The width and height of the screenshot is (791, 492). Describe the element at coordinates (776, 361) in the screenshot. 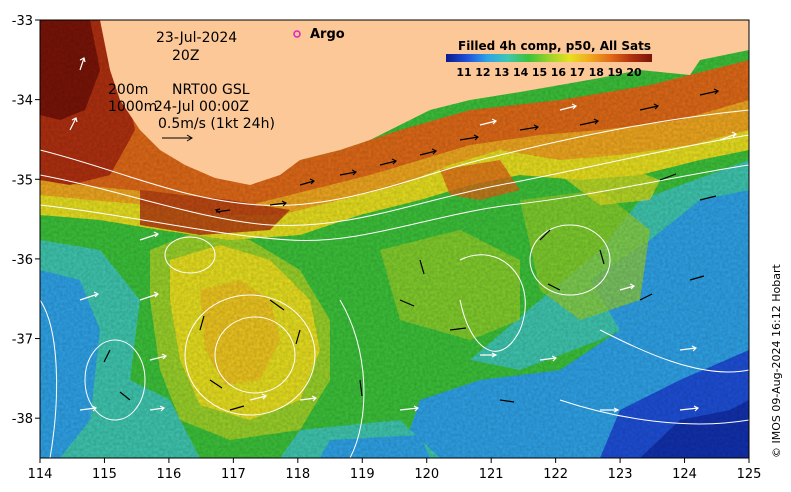

I see `credit-text: © IMOS 09-Aug-2024 16:12 Hobart` at that location.